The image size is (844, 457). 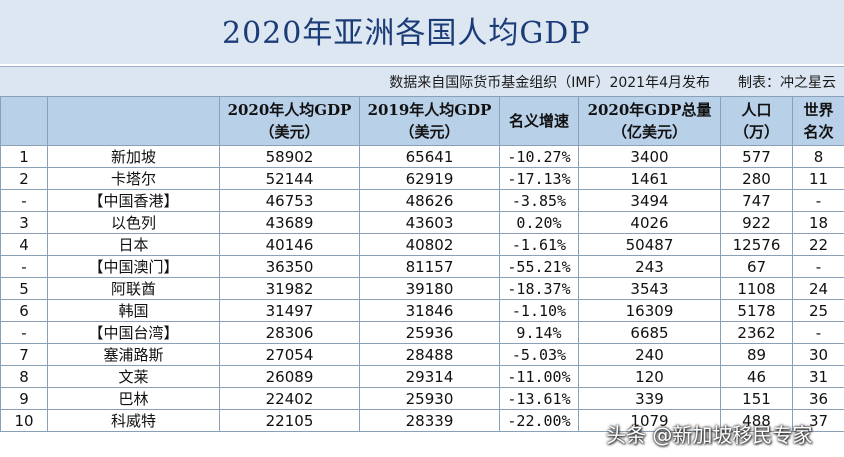 What do you see at coordinates (133, 200) in the screenshot?
I see `cell-name: 【中国香港】` at bounding box center [133, 200].